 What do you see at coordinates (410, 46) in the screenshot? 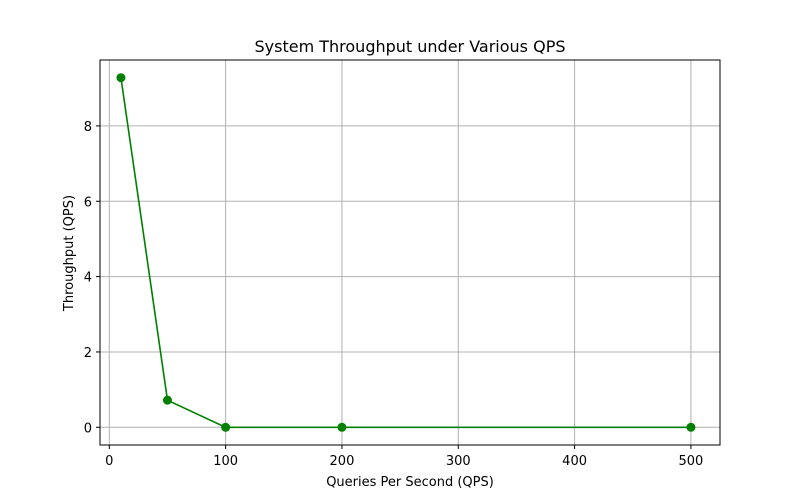
I see `chart-title: System Throughput under Various QPS` at bounding box center [410, 46].